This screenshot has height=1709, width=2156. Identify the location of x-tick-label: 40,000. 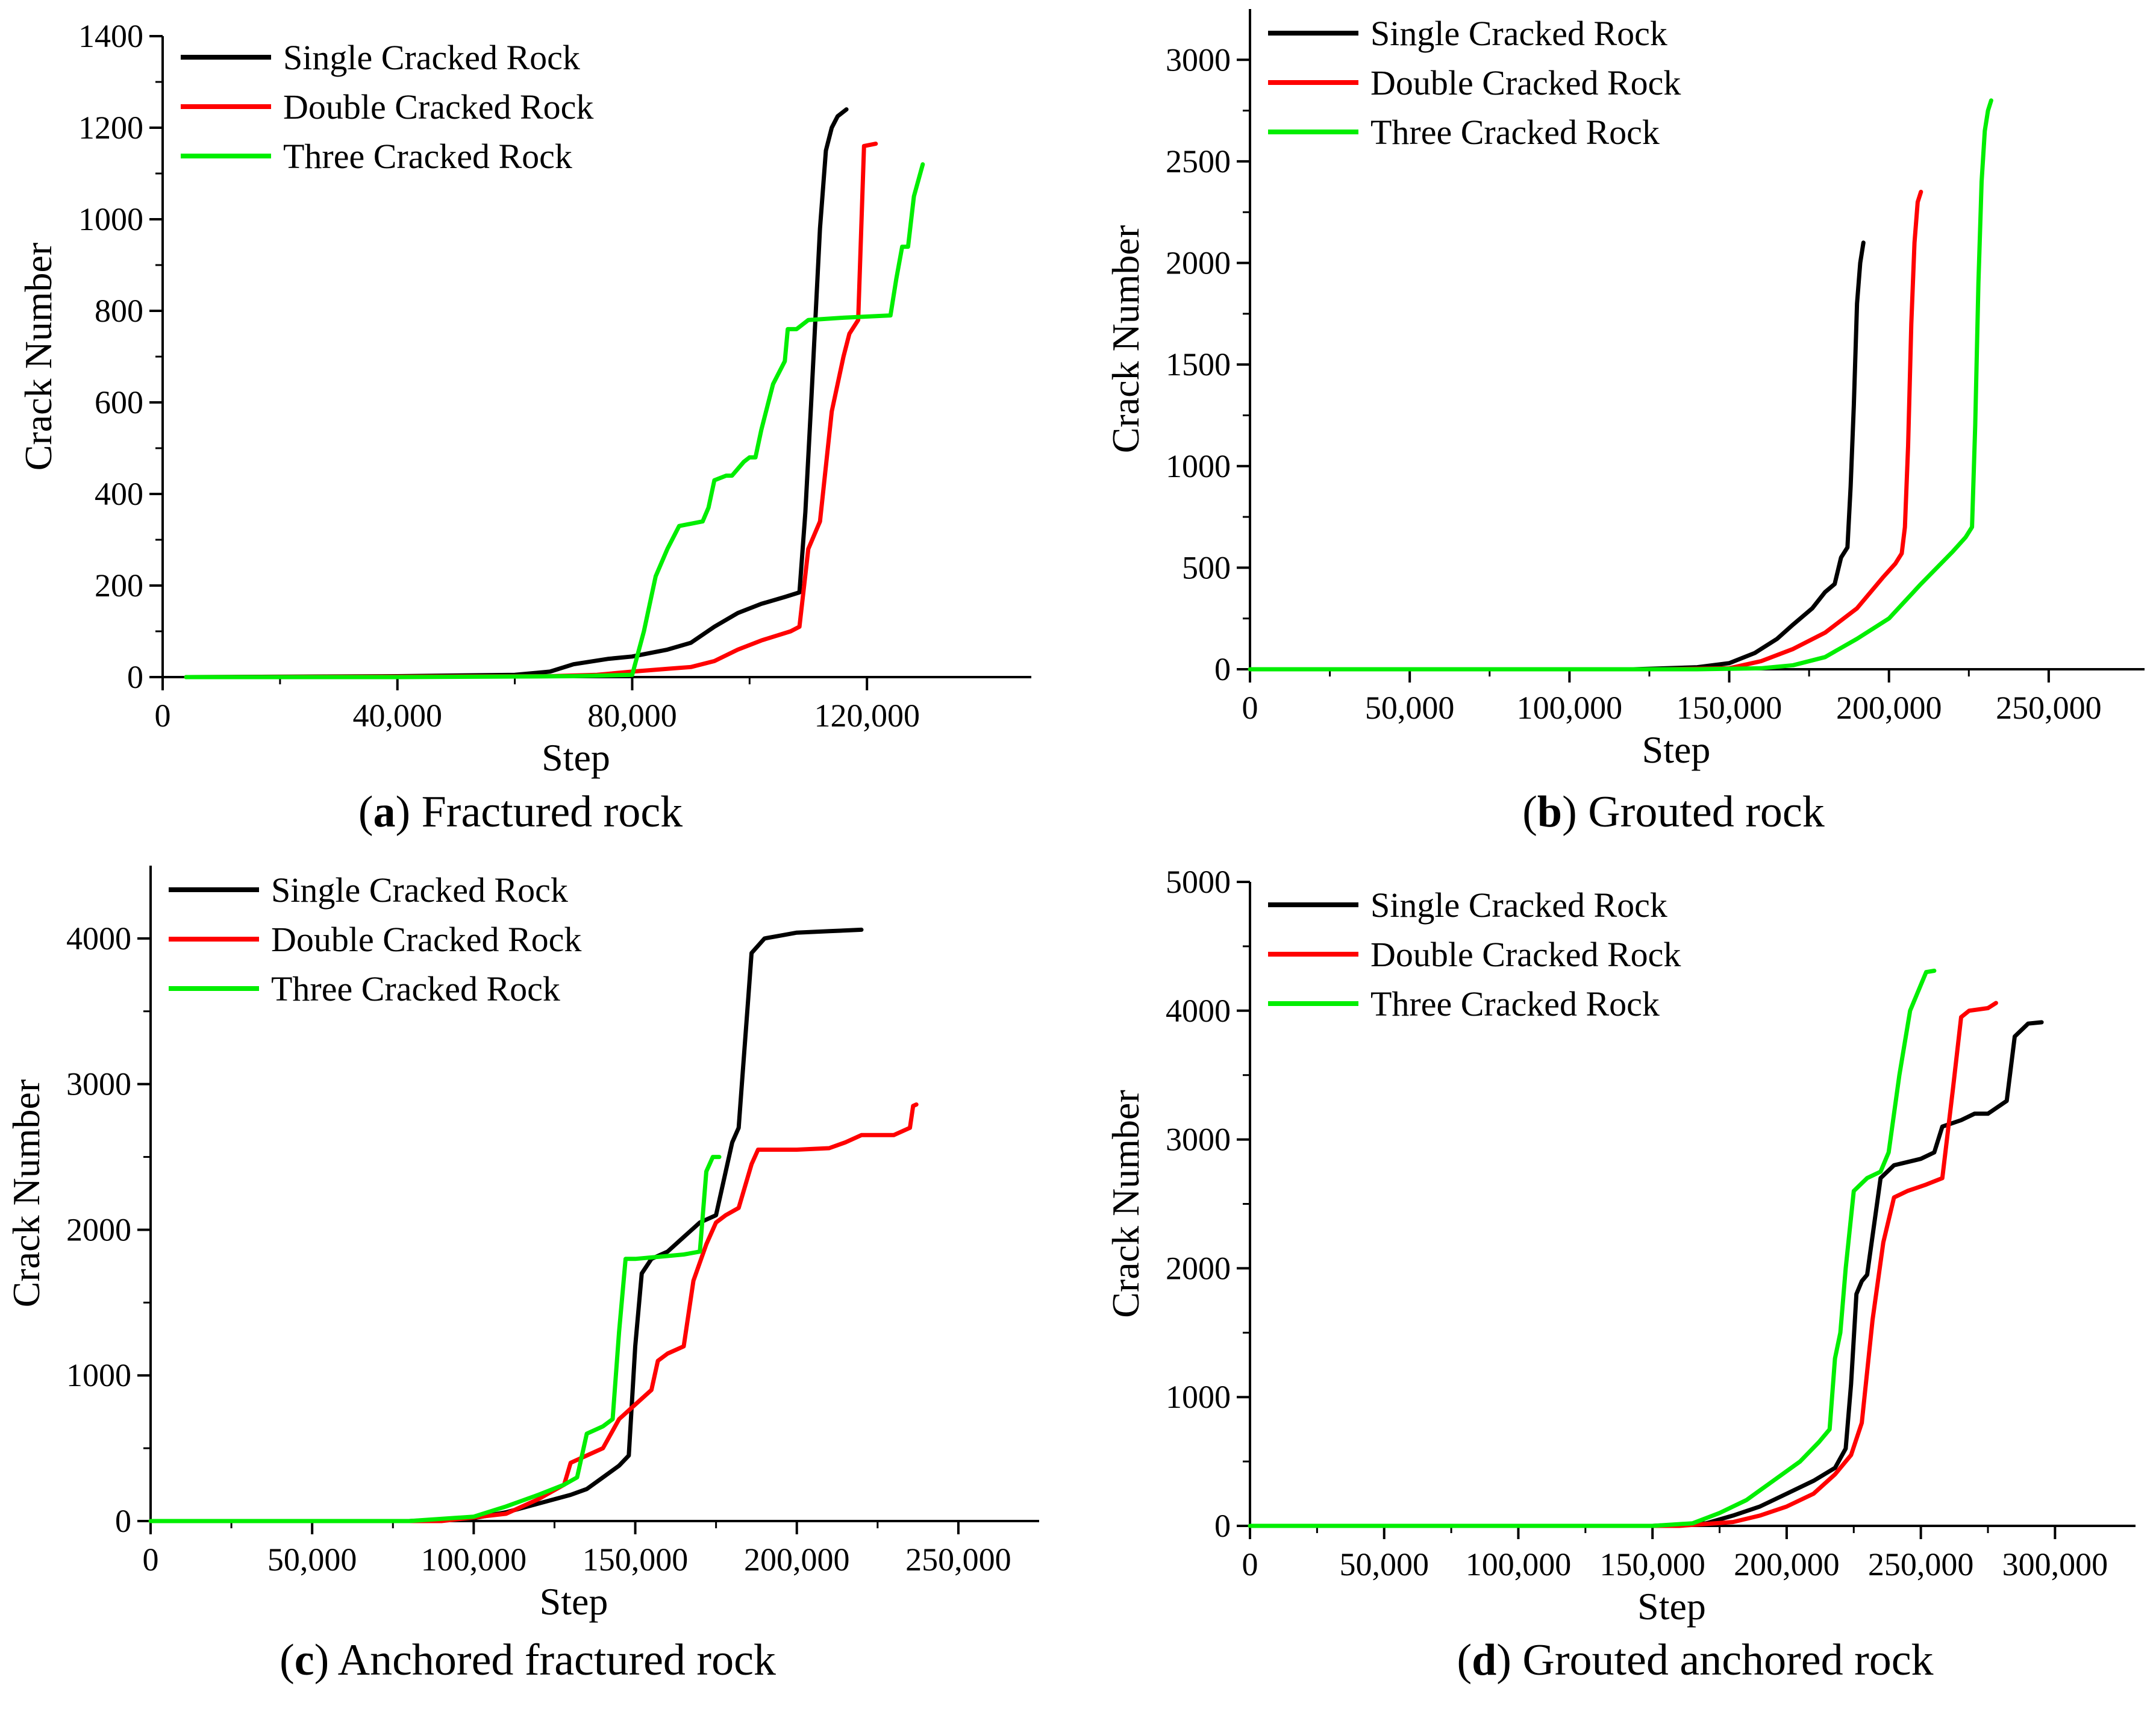
(397, 716).